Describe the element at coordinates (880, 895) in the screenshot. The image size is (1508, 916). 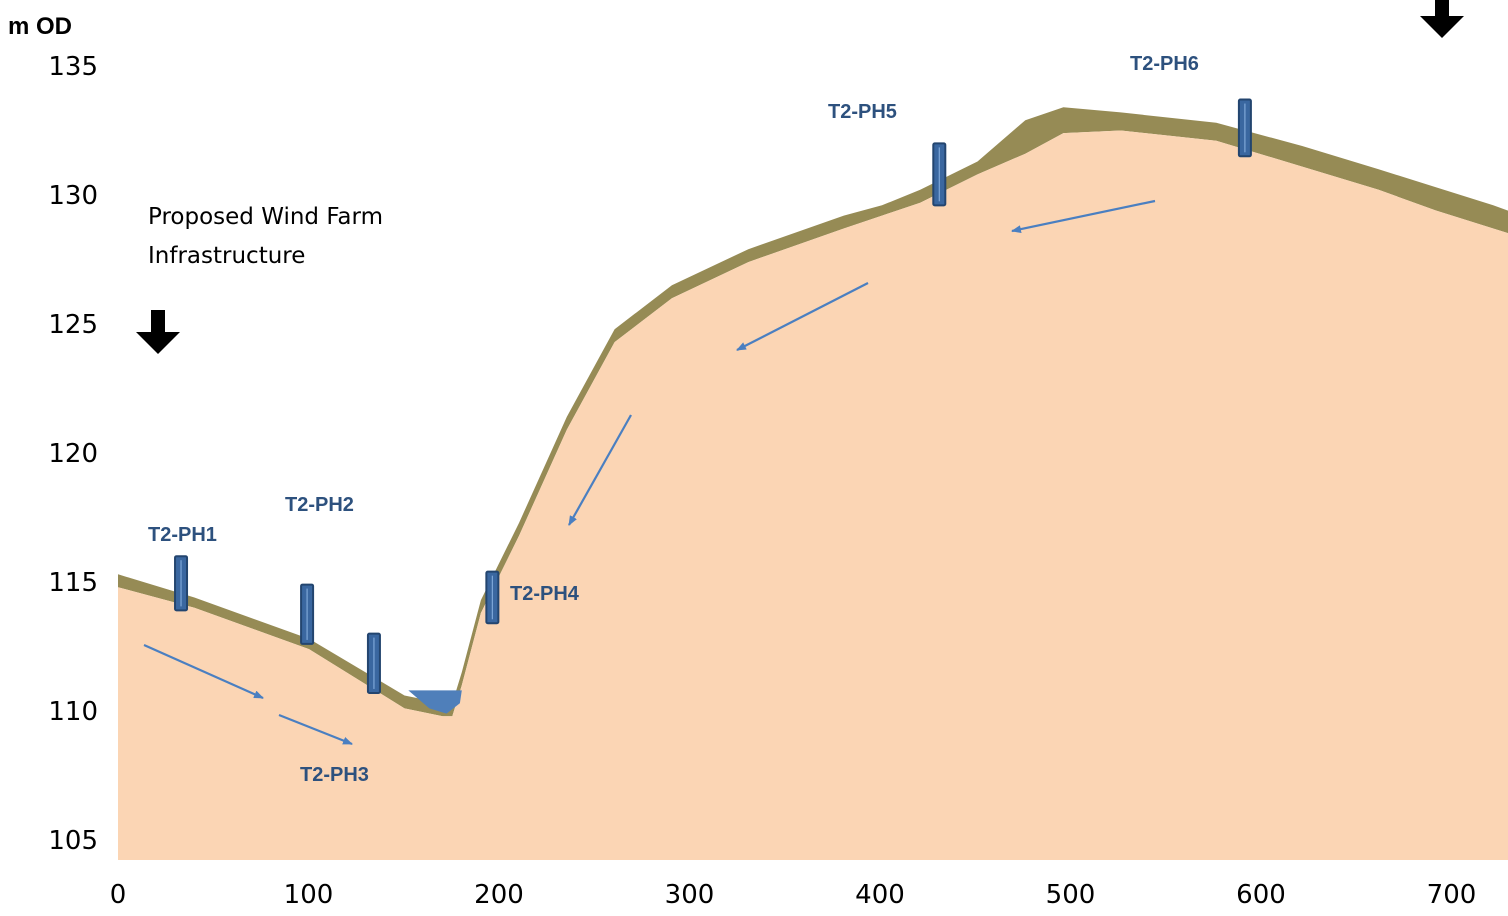
I see `x-tick-label-400: 400` at that location.